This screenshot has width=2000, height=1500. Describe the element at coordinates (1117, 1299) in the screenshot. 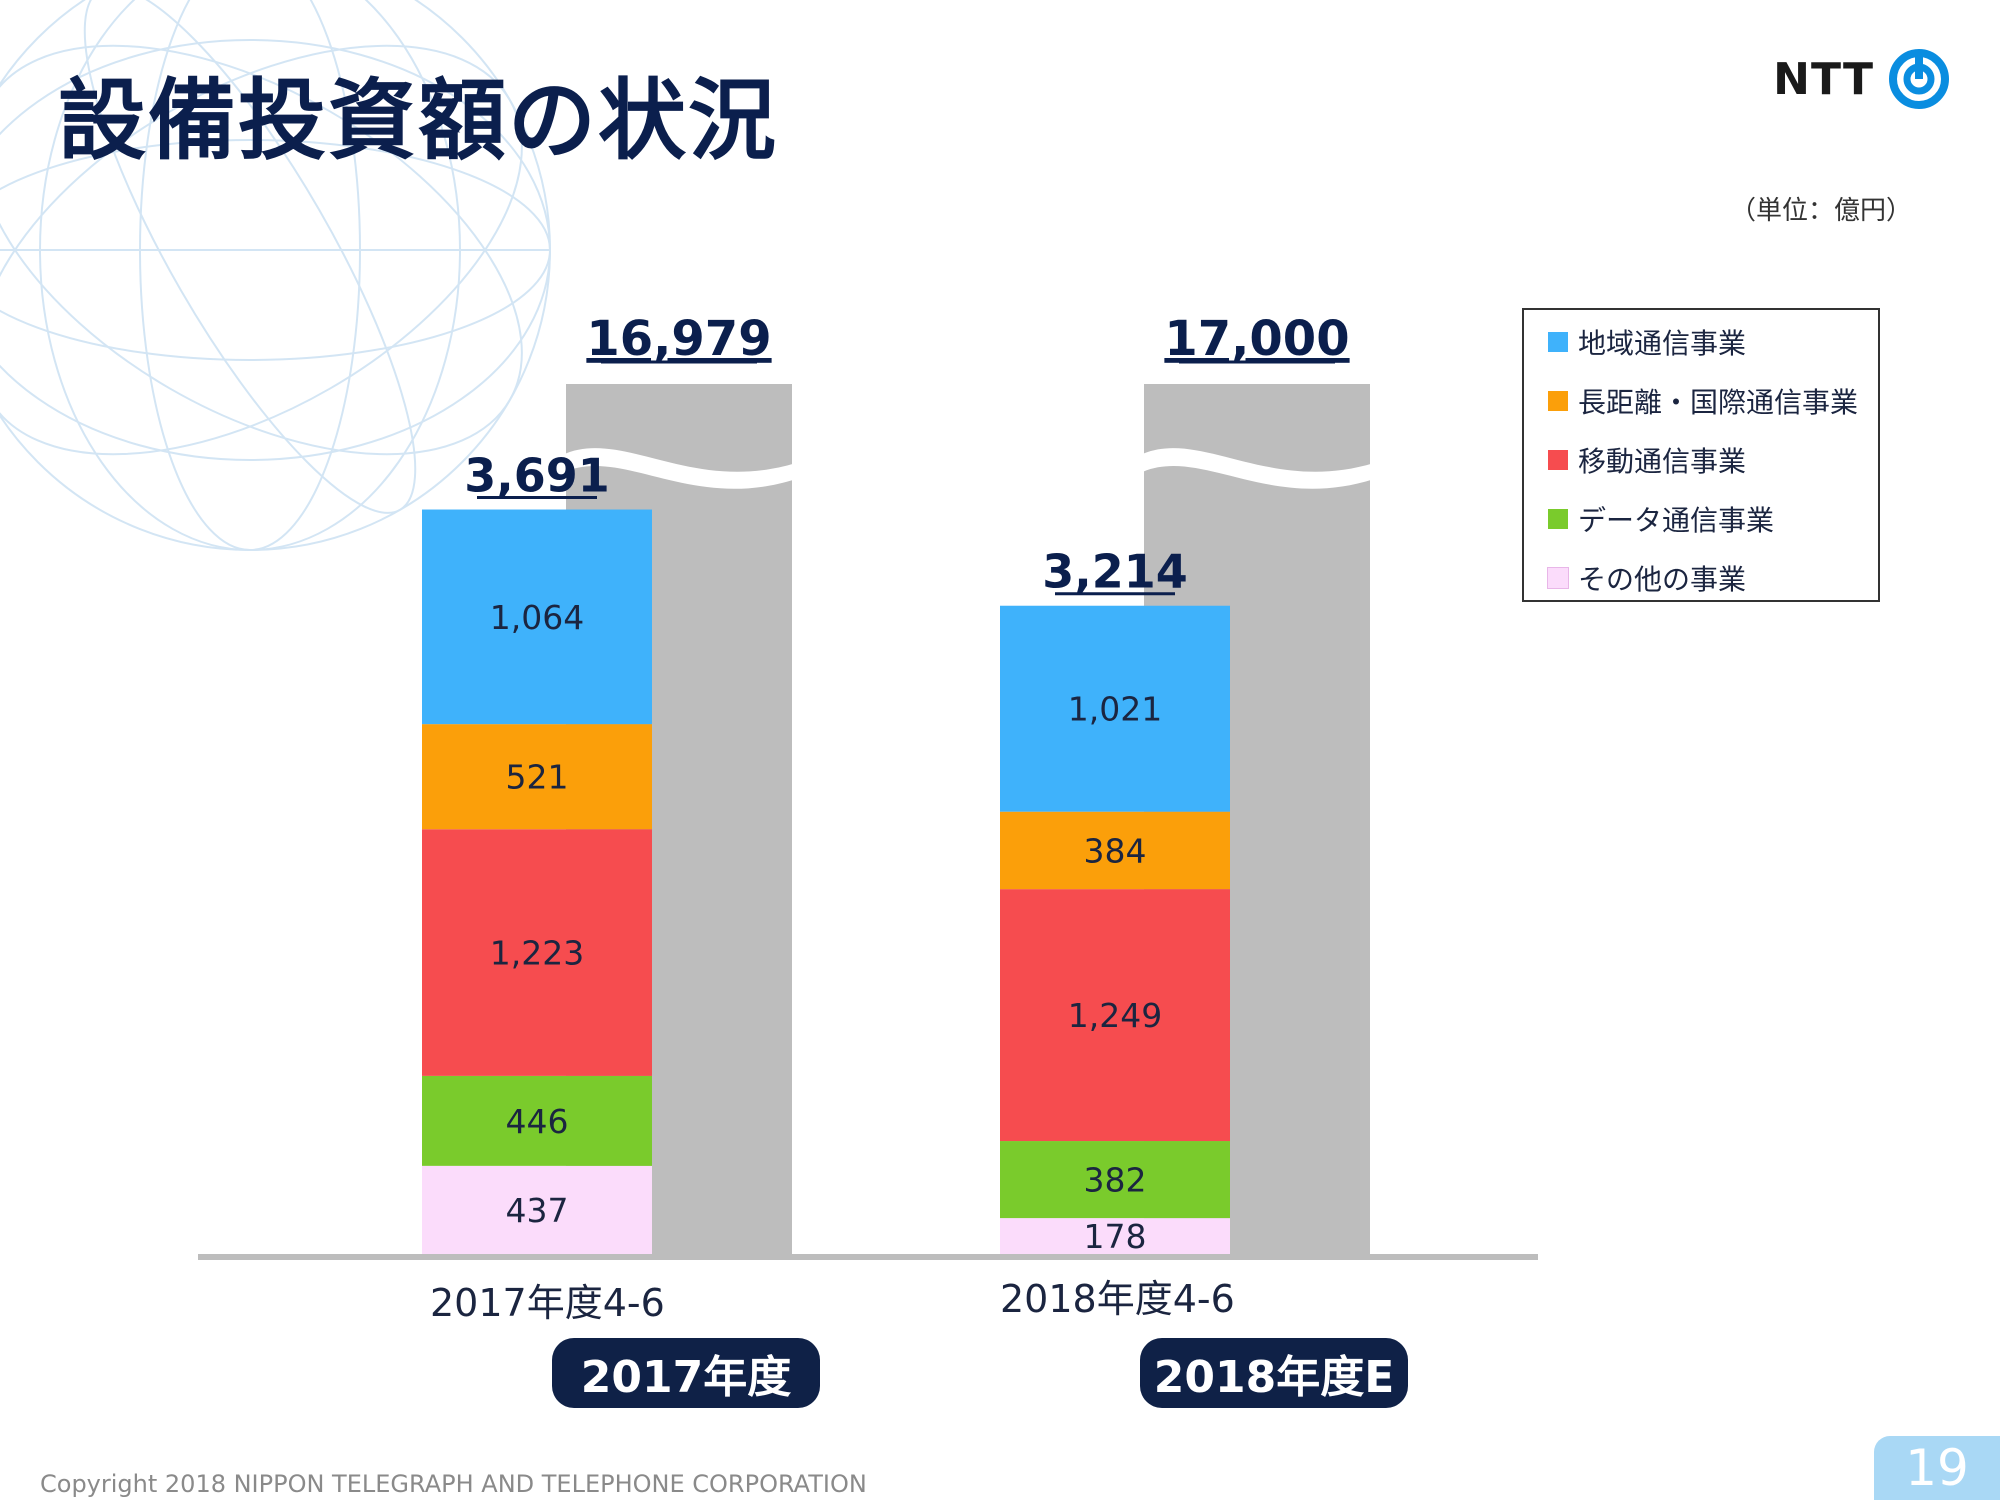

I see `category-label: 2018年度4-6` at that location.